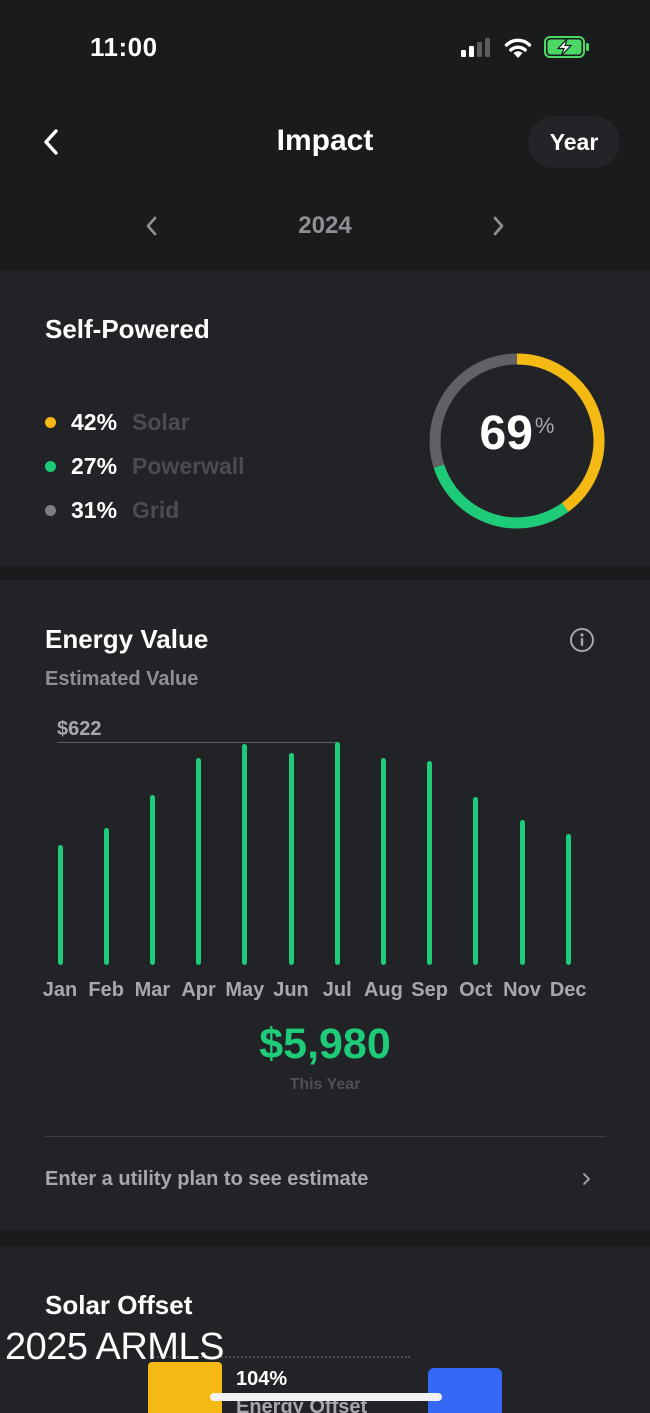 Image resolution: width=650 pixels, height=1413 pixels. What do you see at coordinates (582, 640) in the screenshot?
I see `info-icon` at bounding box center [582, 640].